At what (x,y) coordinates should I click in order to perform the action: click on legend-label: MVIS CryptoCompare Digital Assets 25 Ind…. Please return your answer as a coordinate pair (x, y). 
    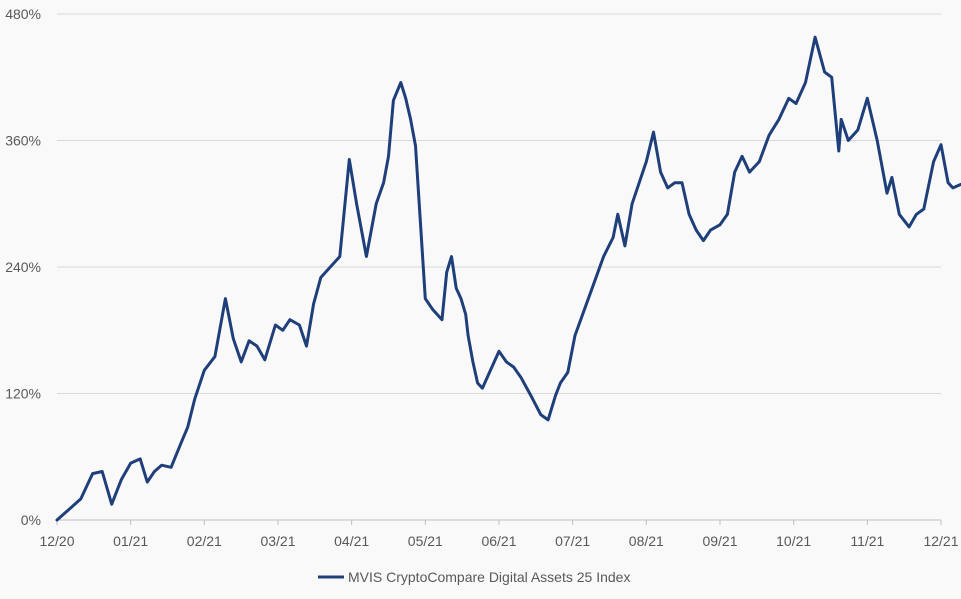
    Looking at the image, I should click on (489, 577).